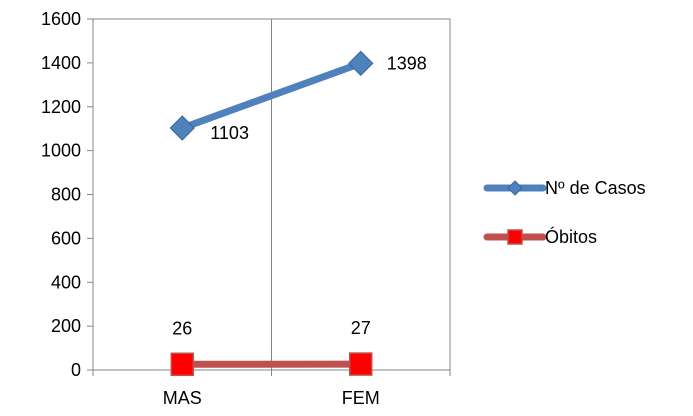  Describe the element at coordinates (361, 398) in the screenshot. I see `x-tick-label: FEM` at that location.